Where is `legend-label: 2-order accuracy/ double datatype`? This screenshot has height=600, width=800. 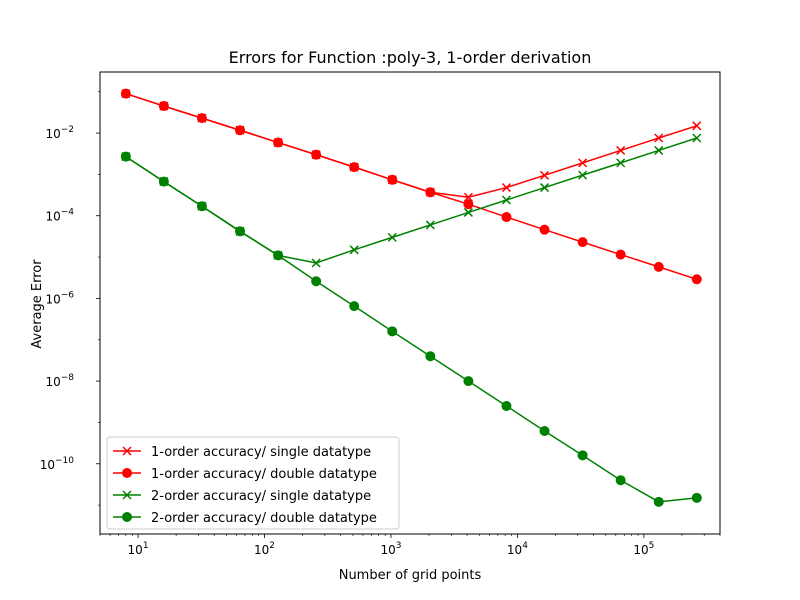
legend-label: 2-order accuracy/ double datatype is located at coordinates (264, 518).